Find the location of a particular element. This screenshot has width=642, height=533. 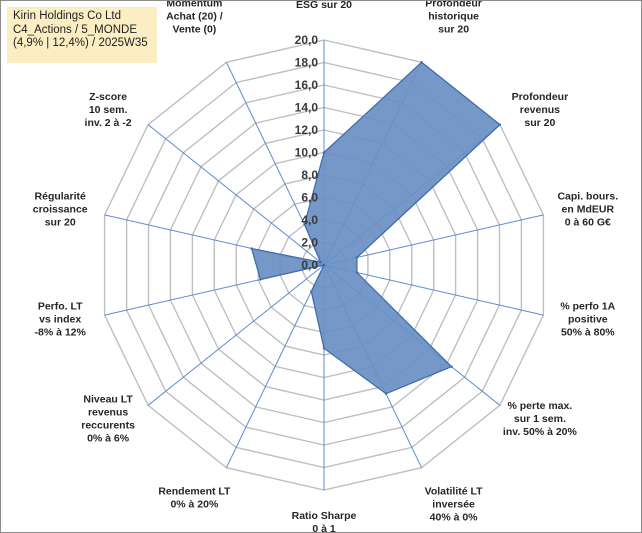

axis-label: Capi. bours. en MdEUR 0 à 60 G€ is located at coordinates (587, 209).